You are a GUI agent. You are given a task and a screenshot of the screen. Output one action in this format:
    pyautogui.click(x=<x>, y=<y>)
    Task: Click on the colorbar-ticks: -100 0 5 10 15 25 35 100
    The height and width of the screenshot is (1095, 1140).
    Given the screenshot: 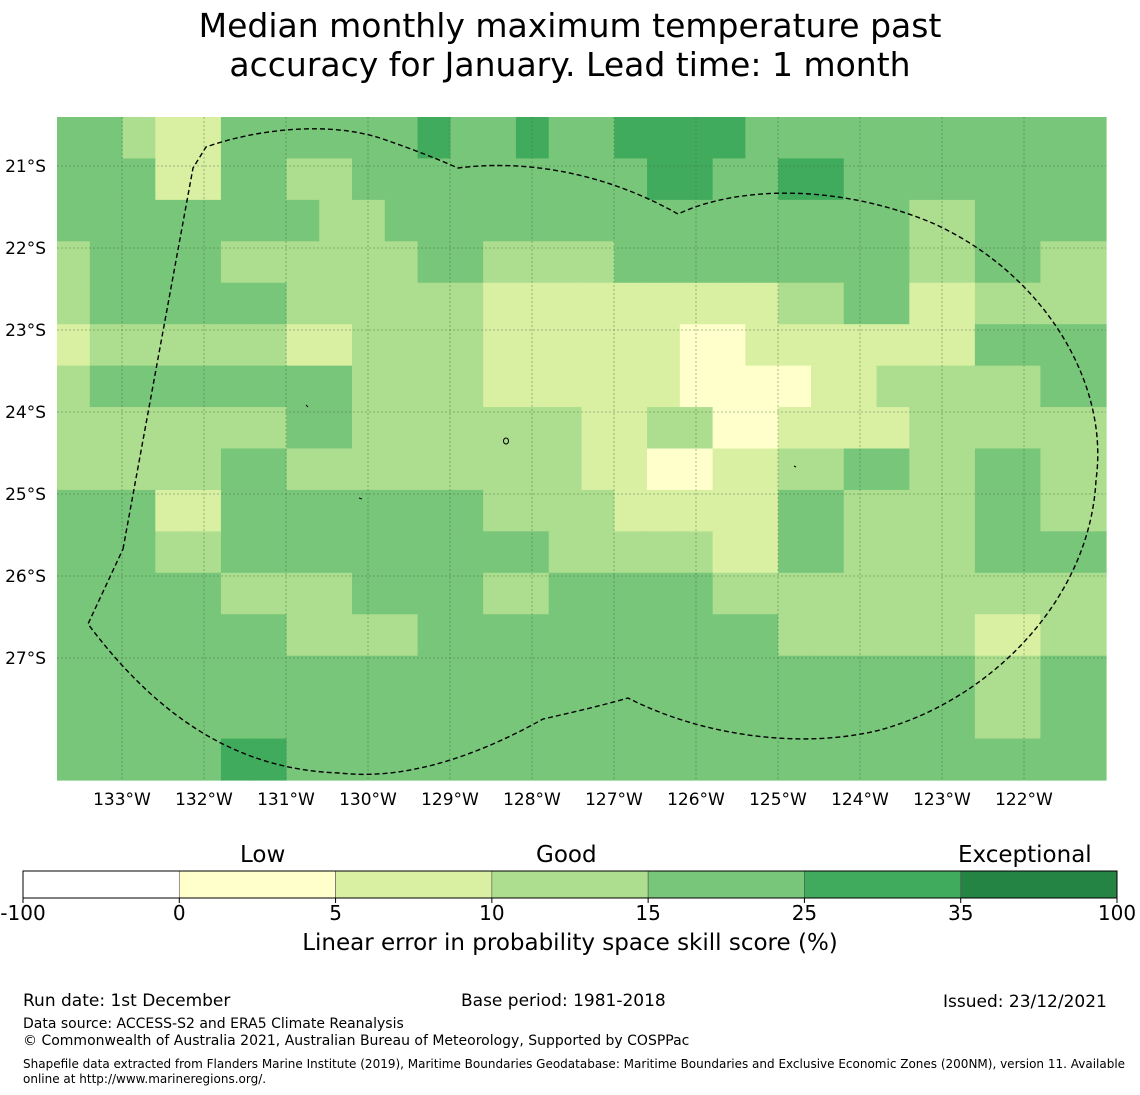 What is the action you would take?
    pyautogui.click(x=568, y=911)
    